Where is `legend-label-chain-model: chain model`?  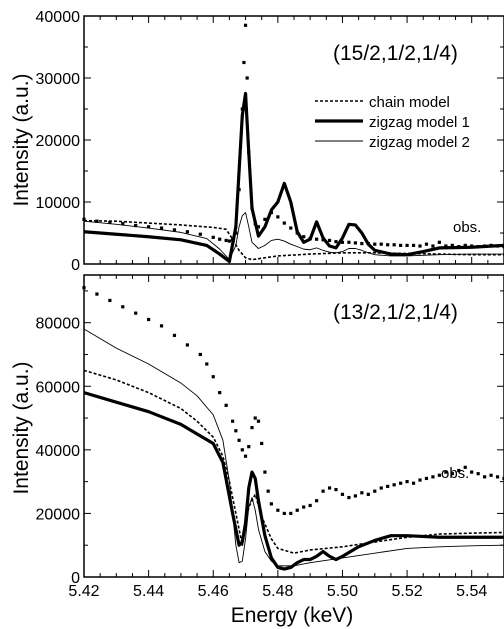
legend-label-chain-model: chain model is located at coordinates (409, 102).